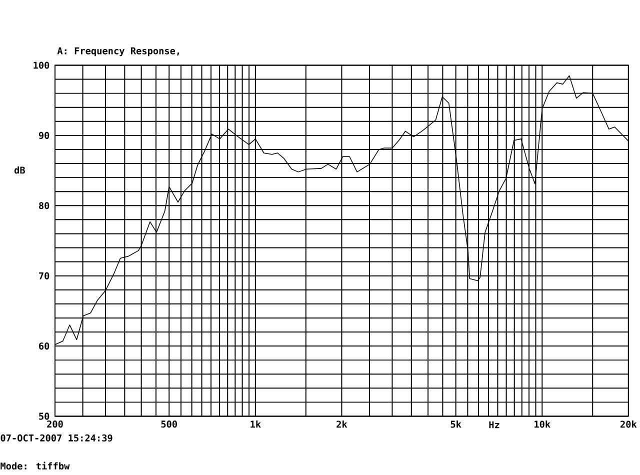 This screenshot has width=640, height=475. Describe the element at coordinates (255, 424) in the screenshot. I see `x-tick-label: 1k` at that location.